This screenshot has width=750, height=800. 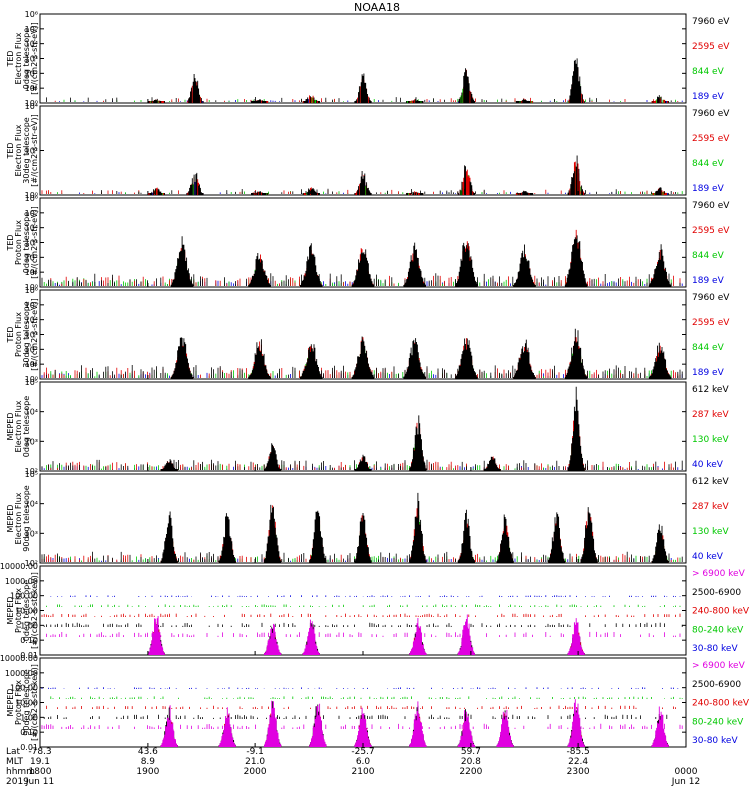 I want to click on y-tick-label: 10.00, so click(x=26, y=611).